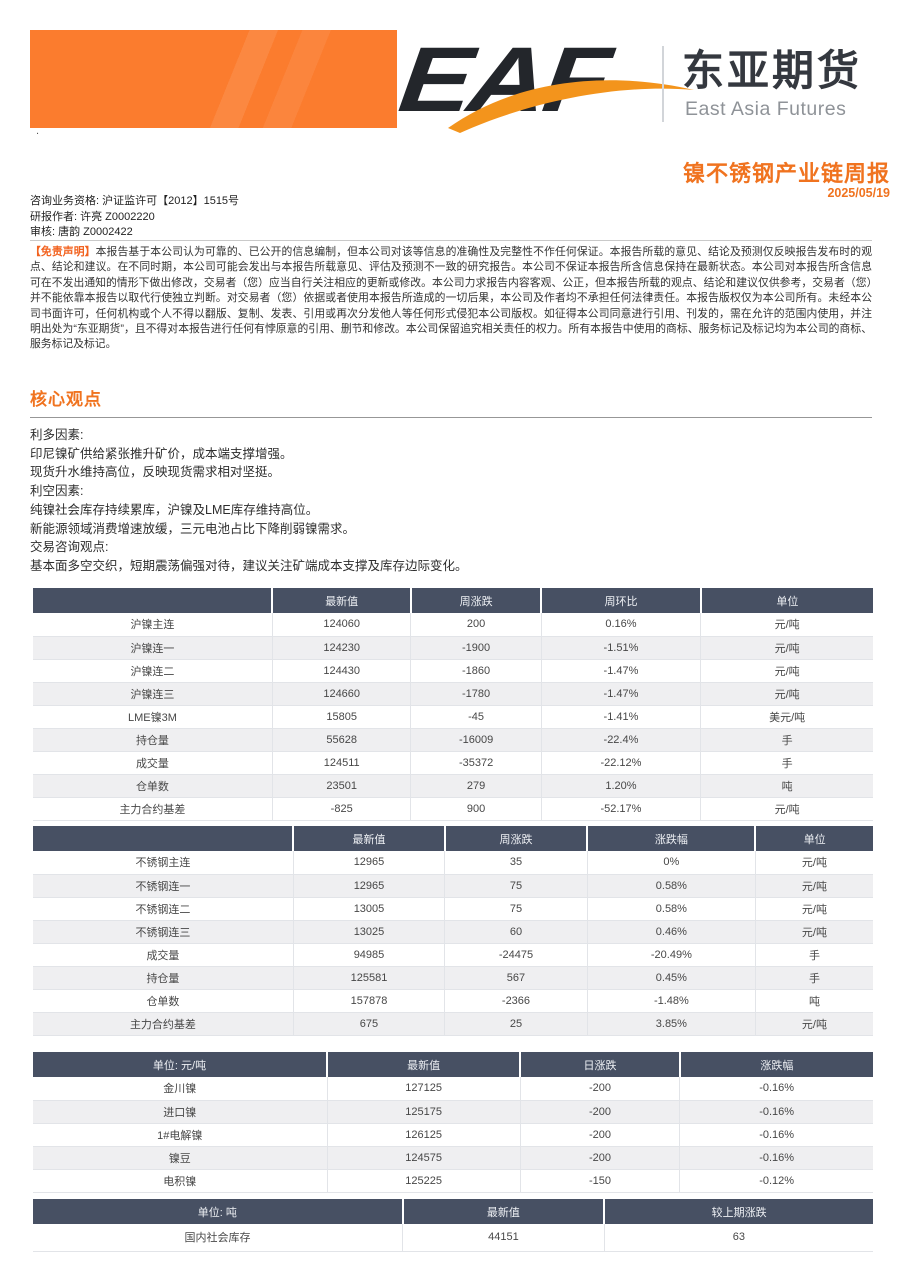  I want to click on table-cell: 吨, so click(813, 1001).